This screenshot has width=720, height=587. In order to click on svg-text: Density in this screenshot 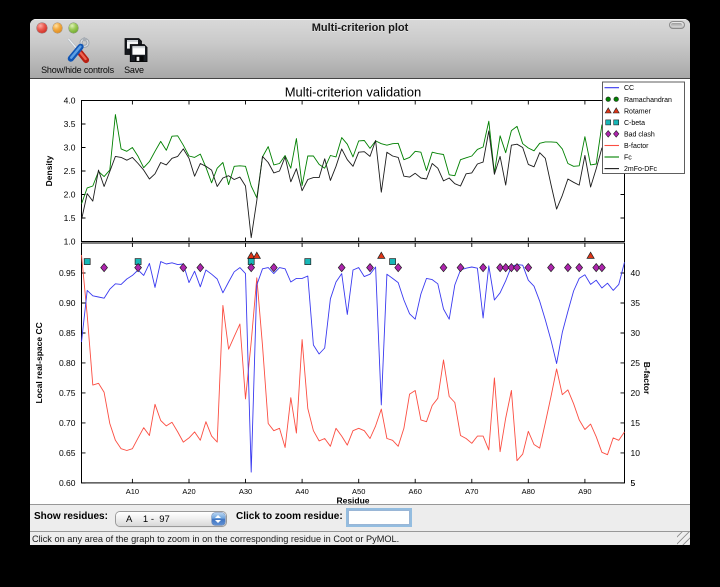, I will do `click(49, 170)`.